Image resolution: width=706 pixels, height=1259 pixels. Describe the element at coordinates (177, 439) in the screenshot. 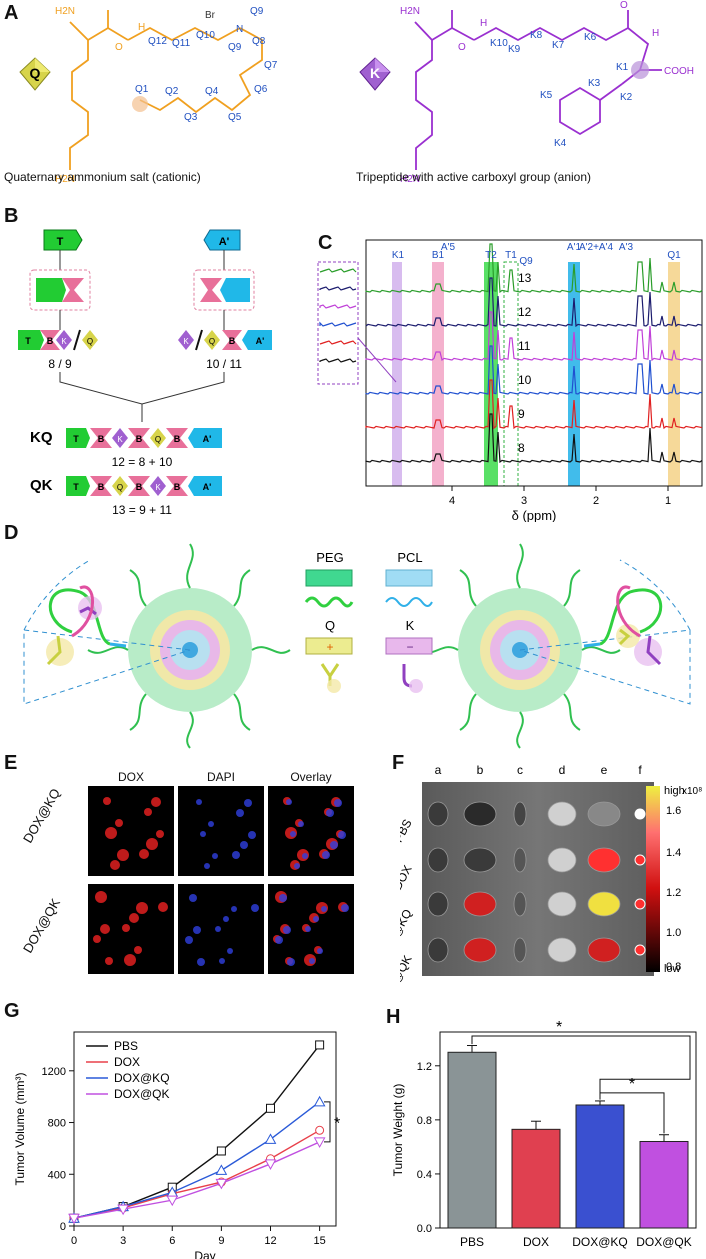

I see `kq-b3: B` at that location.